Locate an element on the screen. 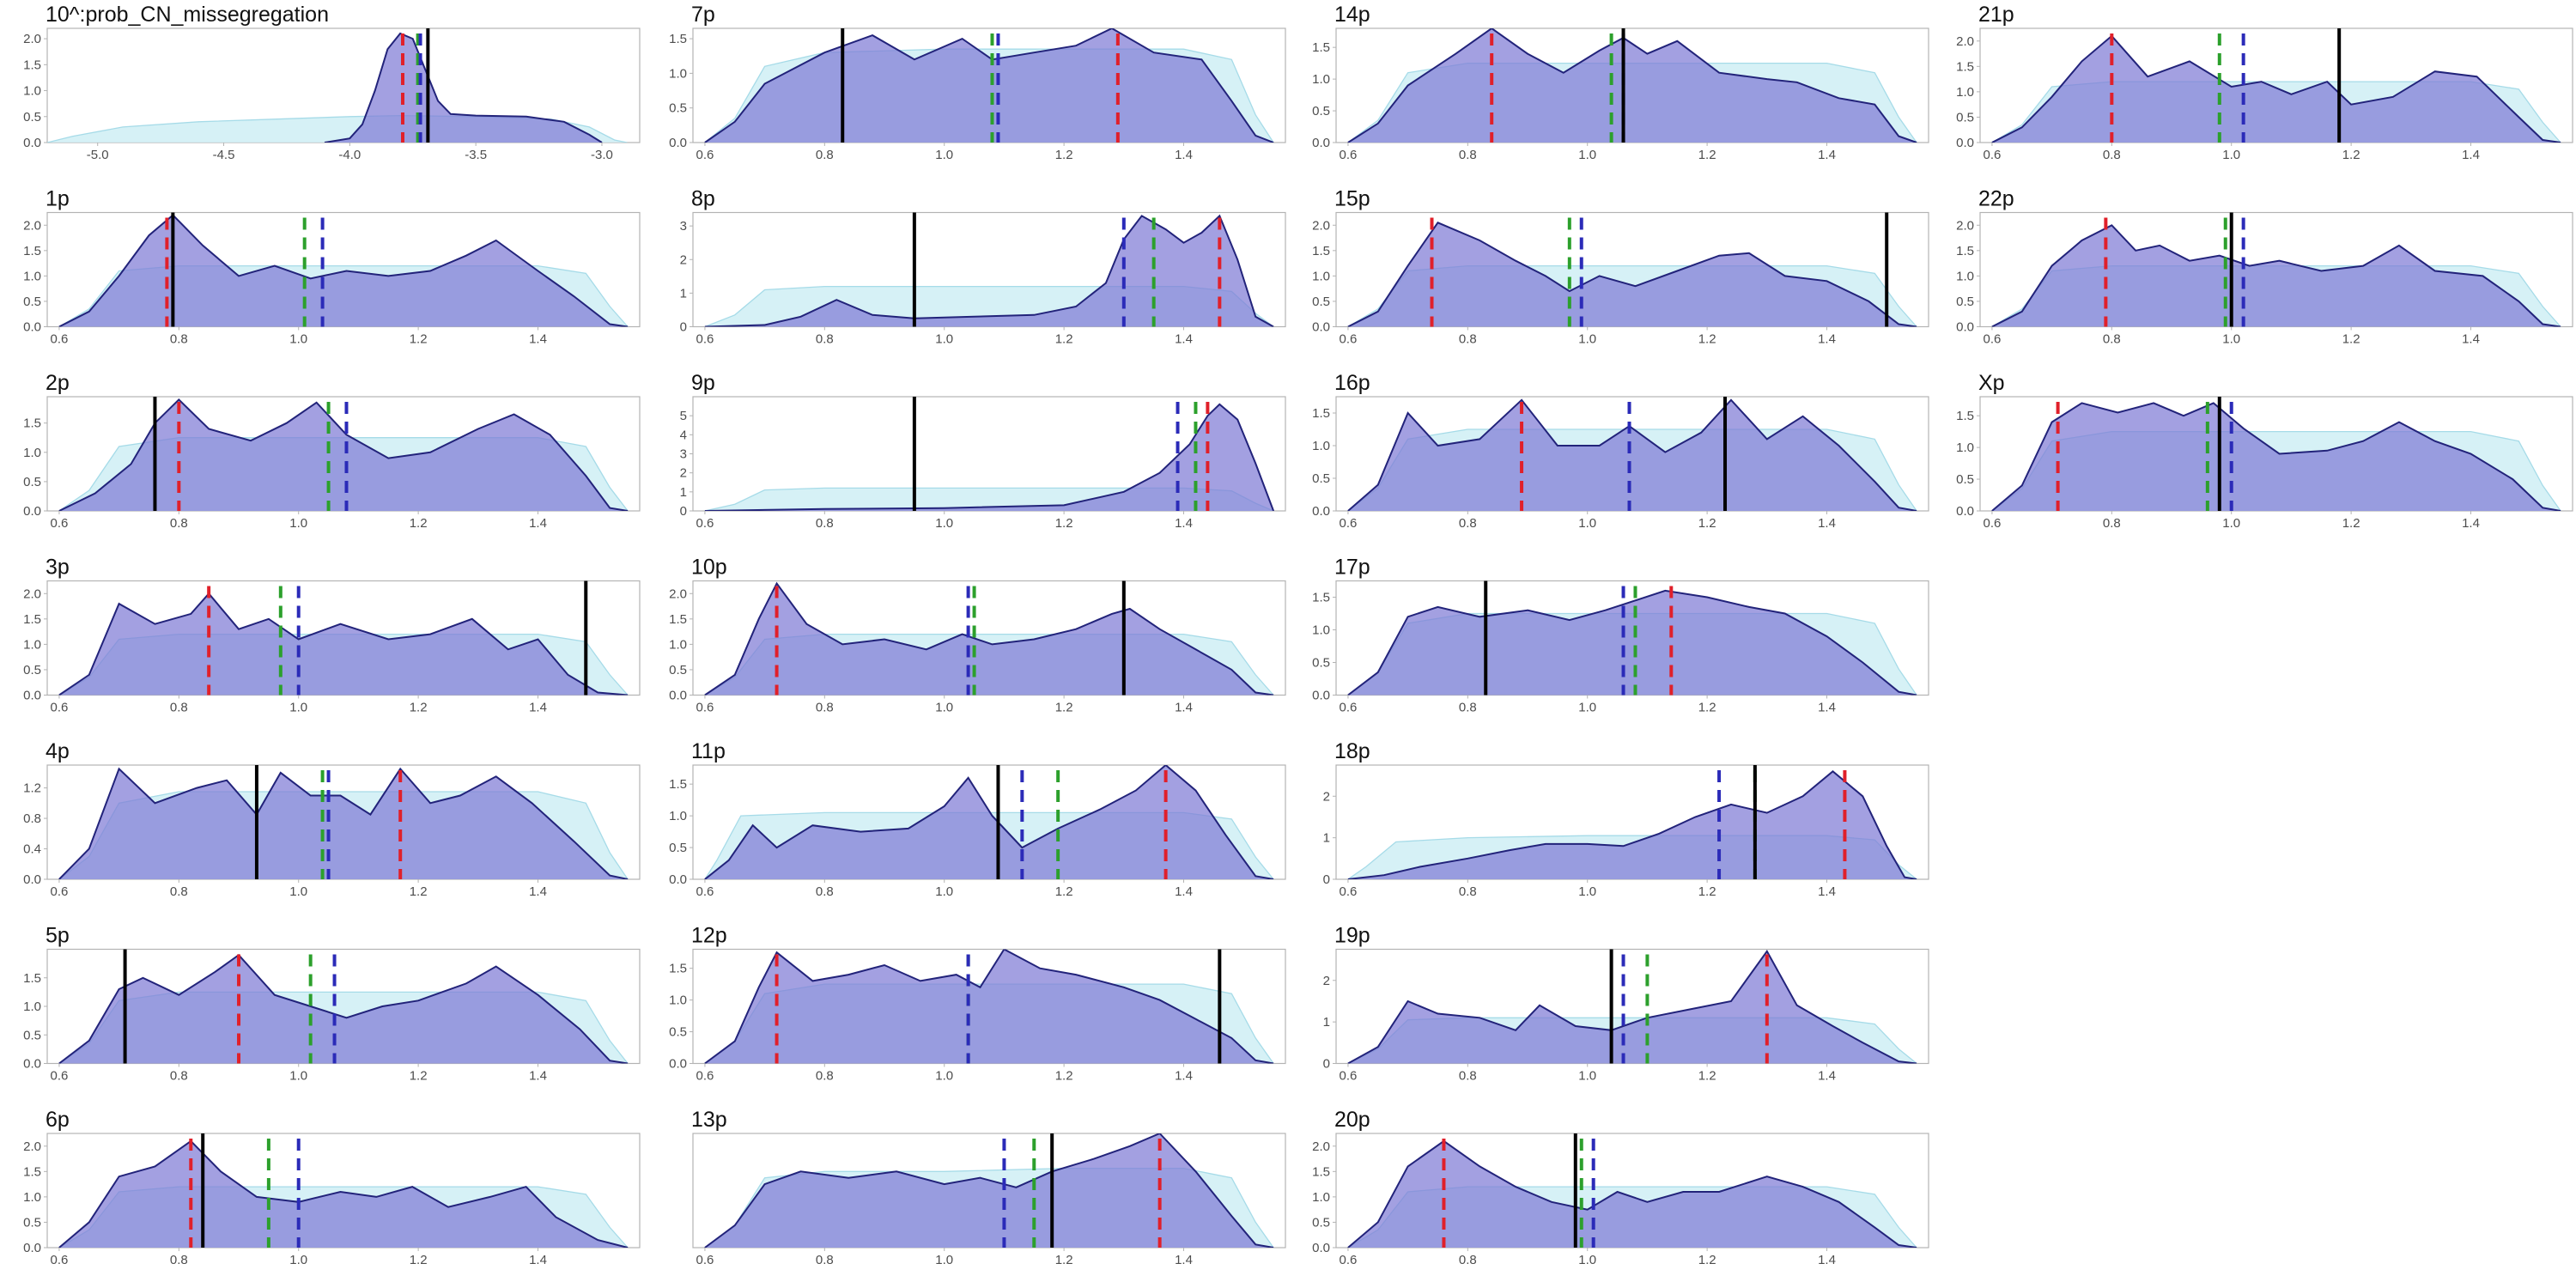 This screenshot has width=2576, height=1288. x-tick-label: -4.0 is located at coordinates (349, 155).